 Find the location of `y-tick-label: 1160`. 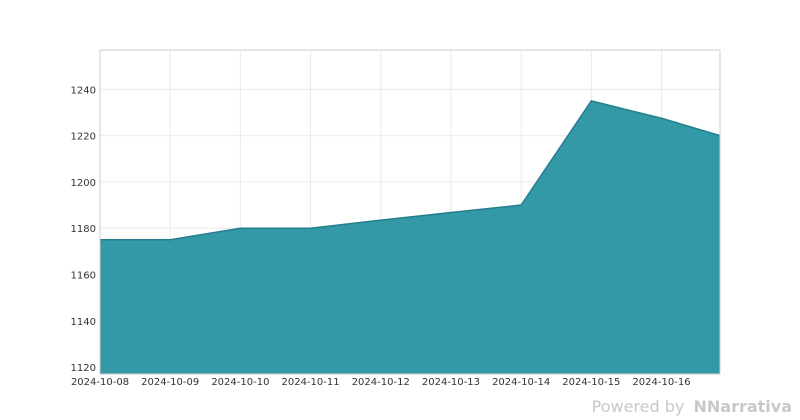

y-tick-label: 1160 is located at coordinates (83, 275).